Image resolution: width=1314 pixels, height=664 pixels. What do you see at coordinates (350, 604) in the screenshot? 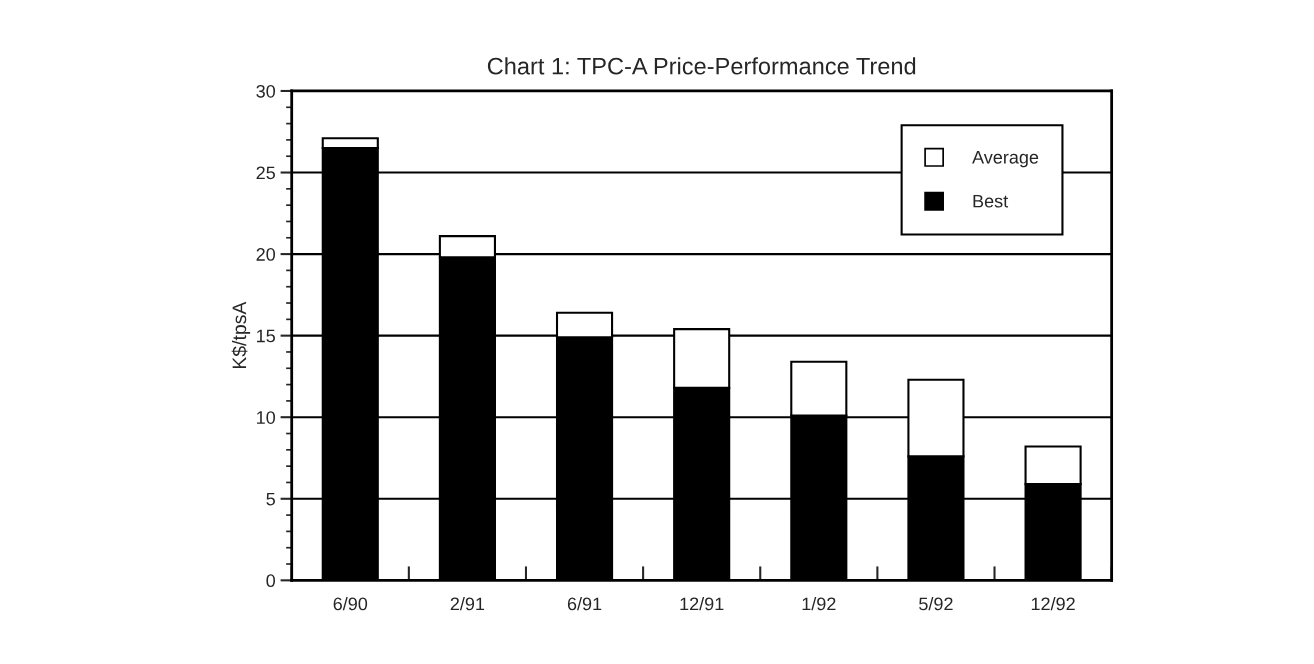
I see `x-tick-label: 6/90` at bounding box center [350, 604].